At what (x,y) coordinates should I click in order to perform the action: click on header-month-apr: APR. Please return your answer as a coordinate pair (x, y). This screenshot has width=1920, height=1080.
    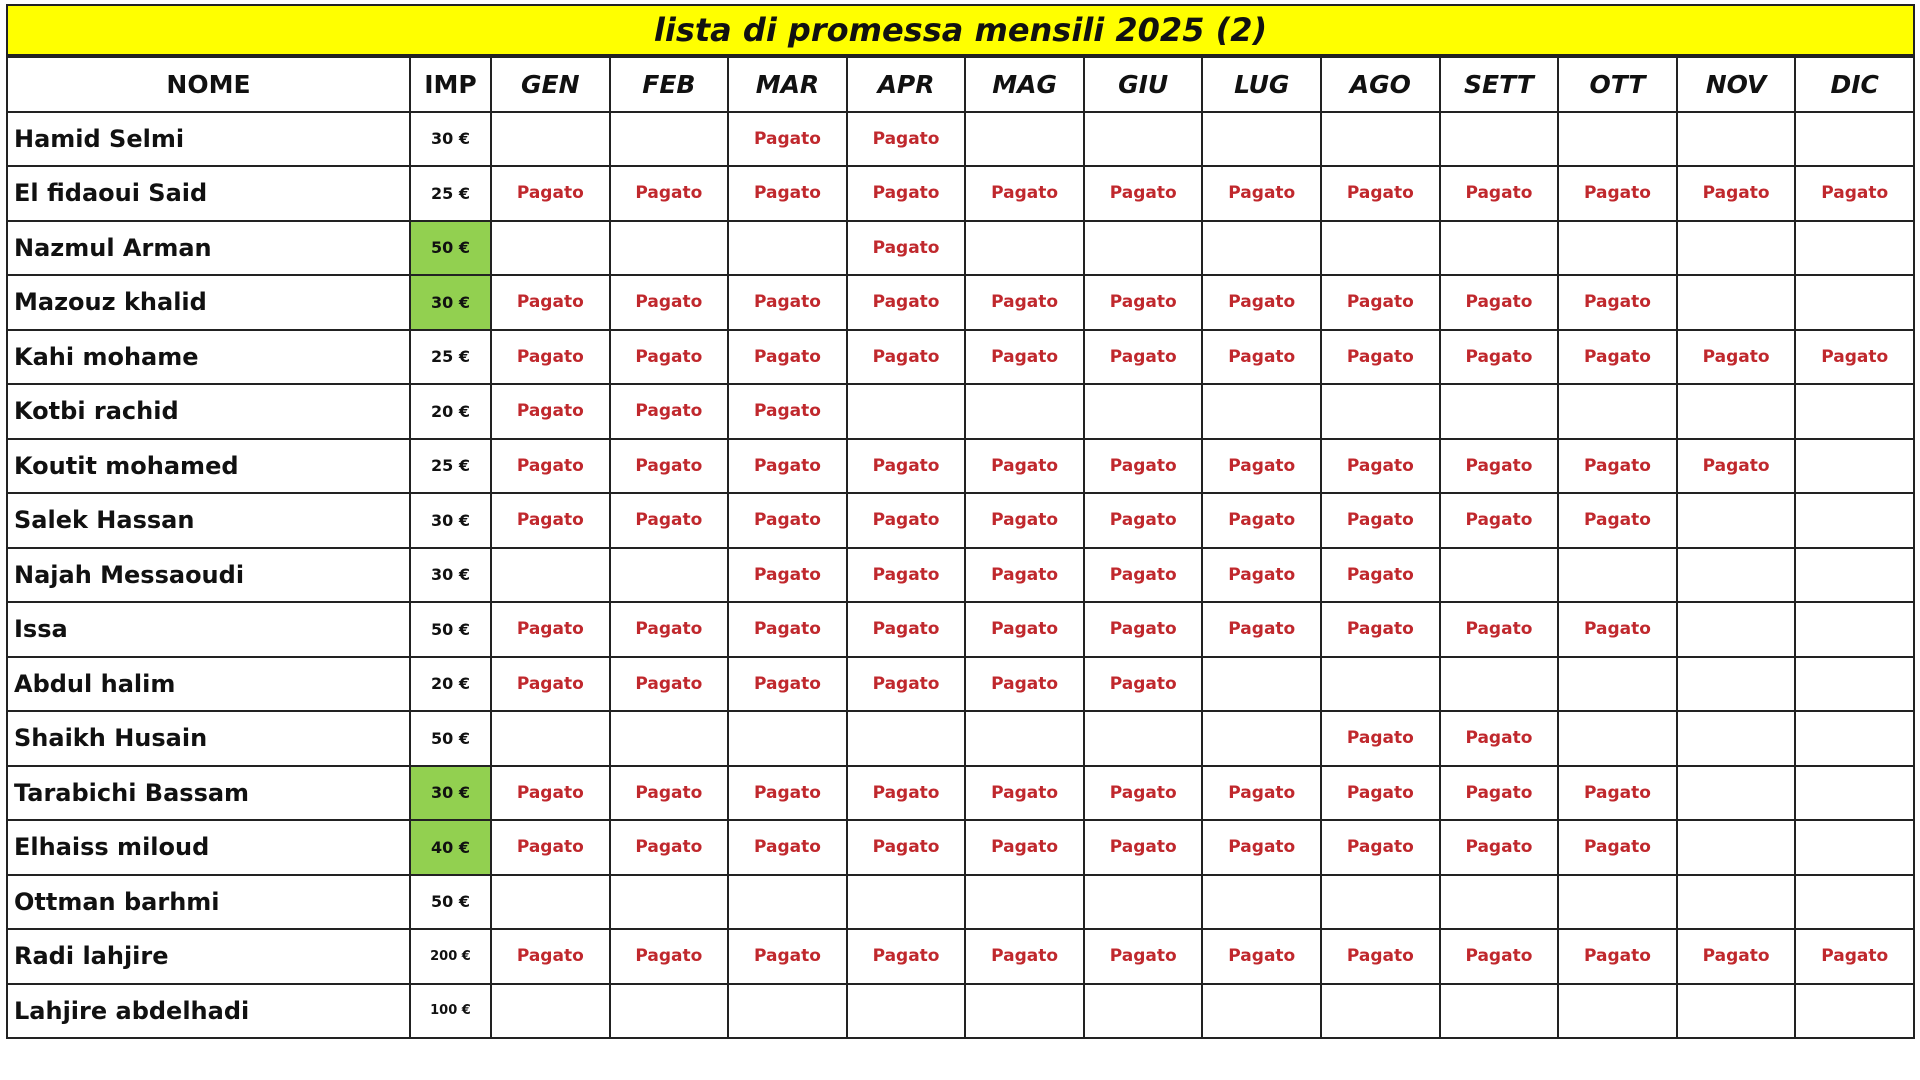
    Looking at the image, I should click on (906, 84).